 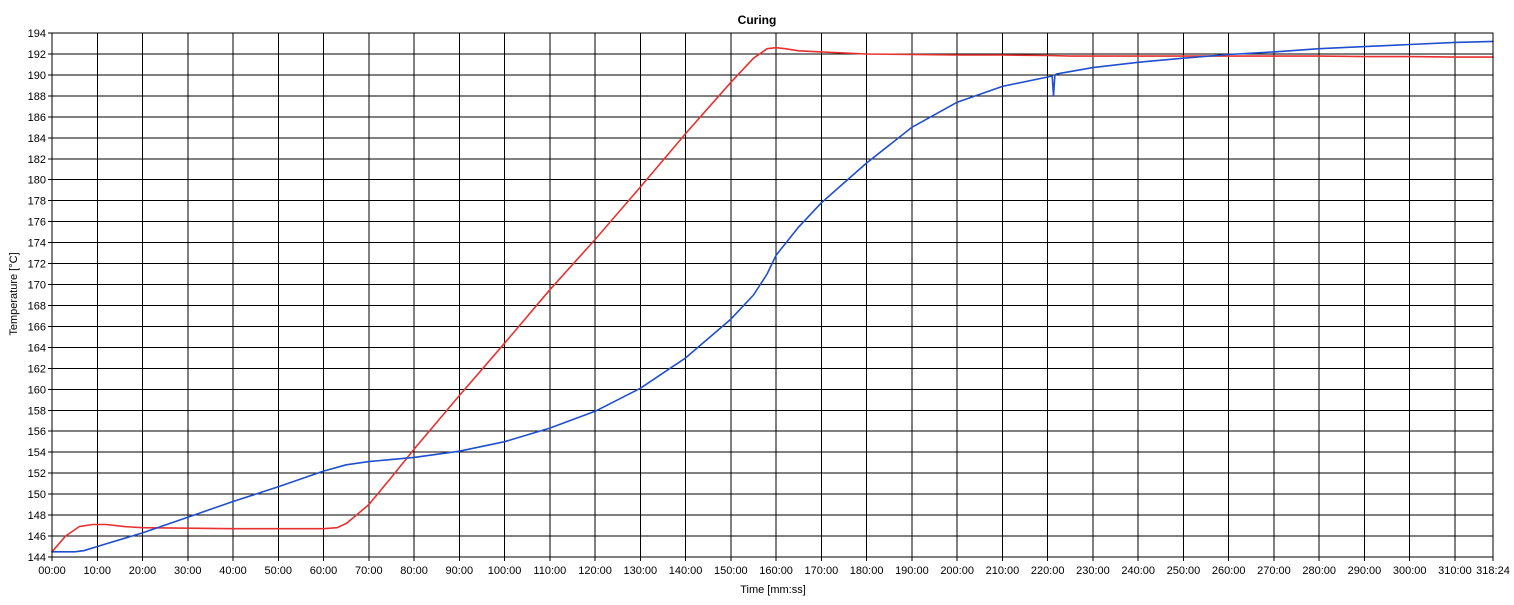 I want to click on x-tick-label: 60:00, so click(x=324, y=571).